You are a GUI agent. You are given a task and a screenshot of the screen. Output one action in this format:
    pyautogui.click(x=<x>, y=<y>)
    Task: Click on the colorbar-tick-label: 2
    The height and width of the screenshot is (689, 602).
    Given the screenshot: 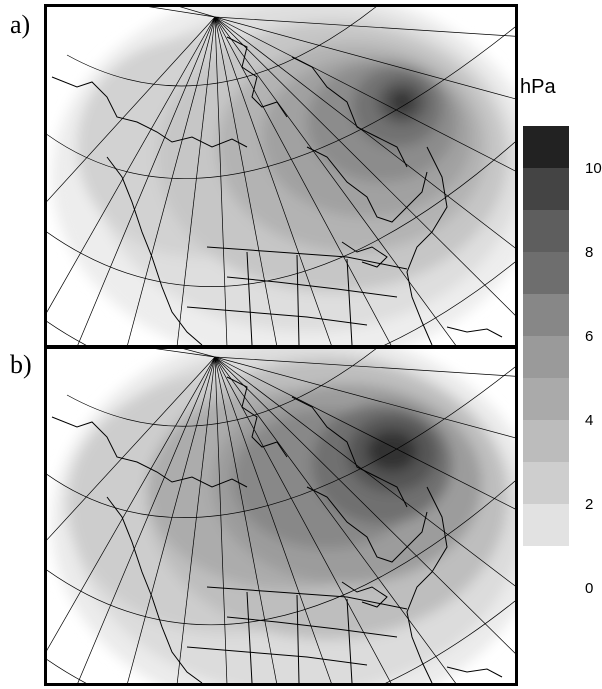 What is the action you would take?
    pyautogui.click(x=589, y=504)
    